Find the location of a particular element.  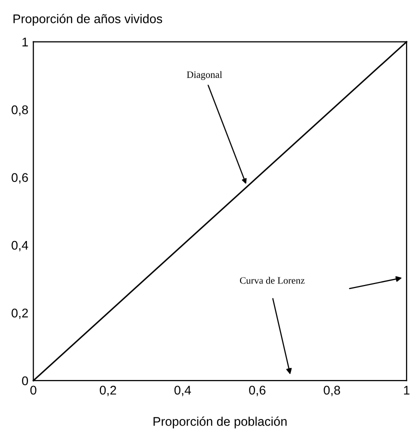

y-tick-label: 0,4 is located at coordinates (20, 246).